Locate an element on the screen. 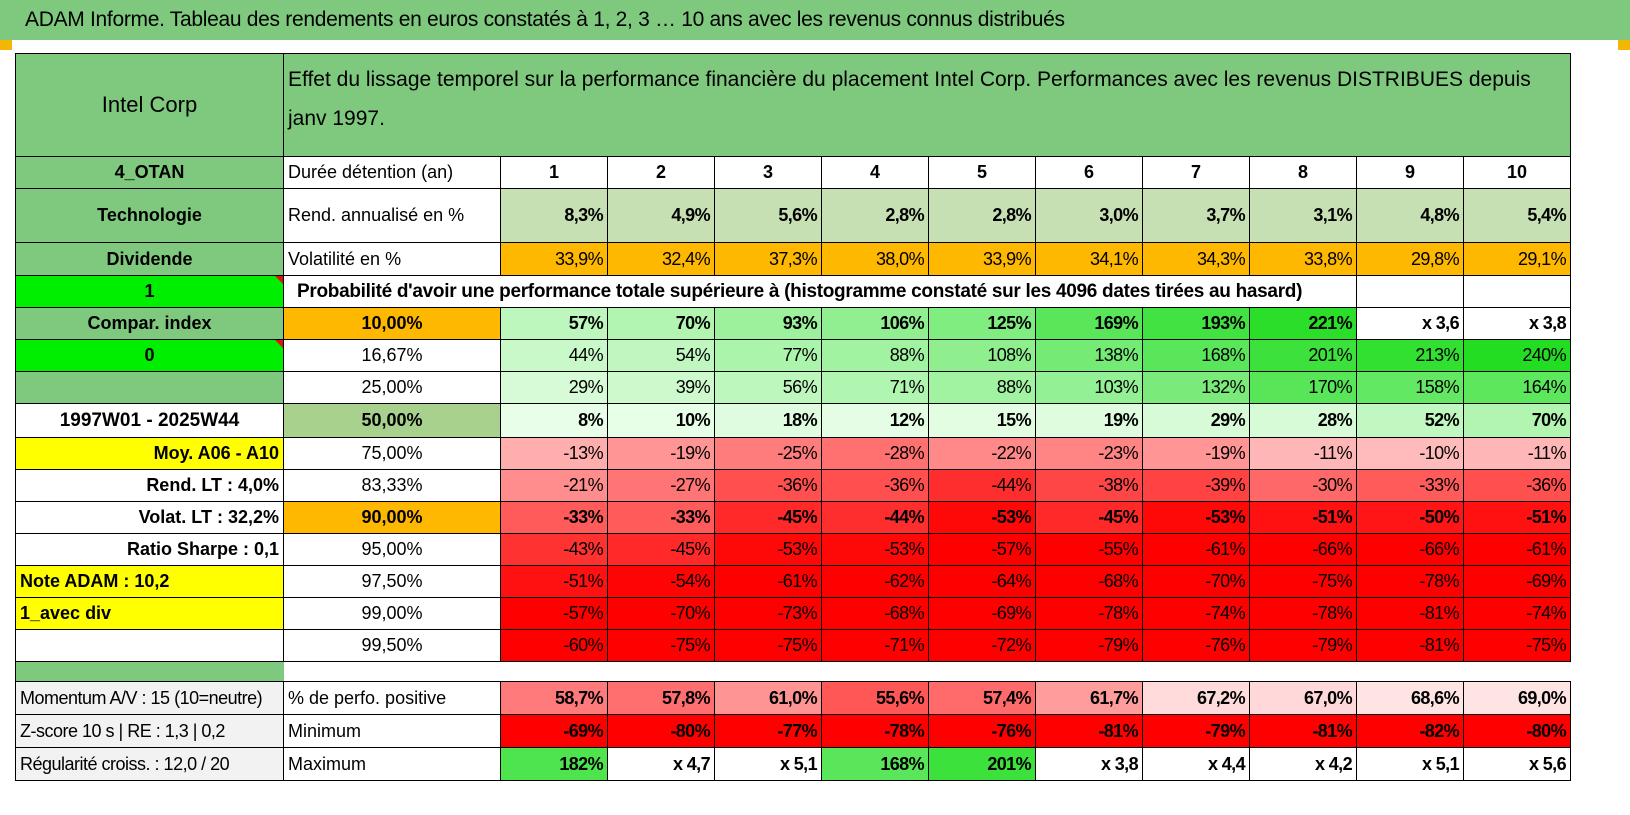  probability-threshold: 10,00% is located at coordinates (392, 323).